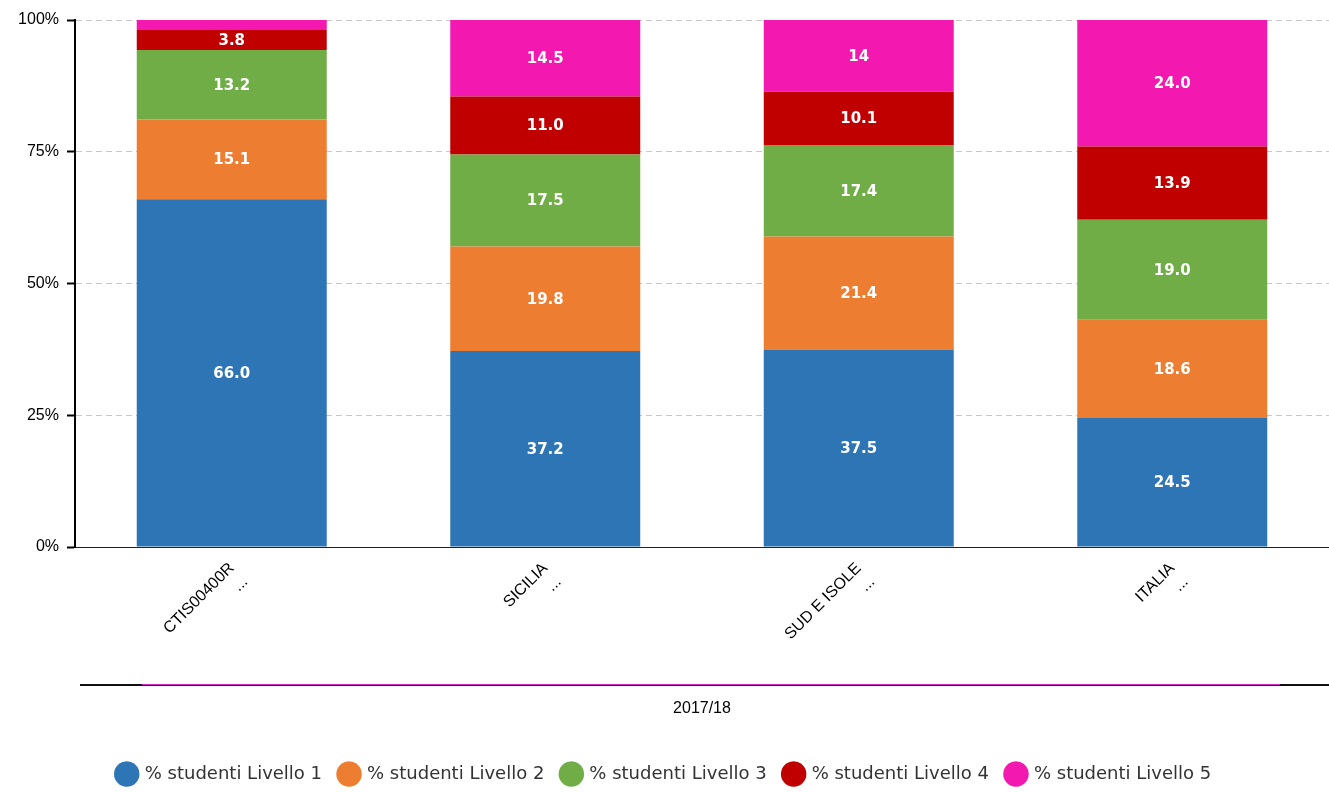 The width and height of the screenshot is (1329, 793). Describe the element at coordinates (859, 55) in the screenshot. I see `data-label: 14` at that location.